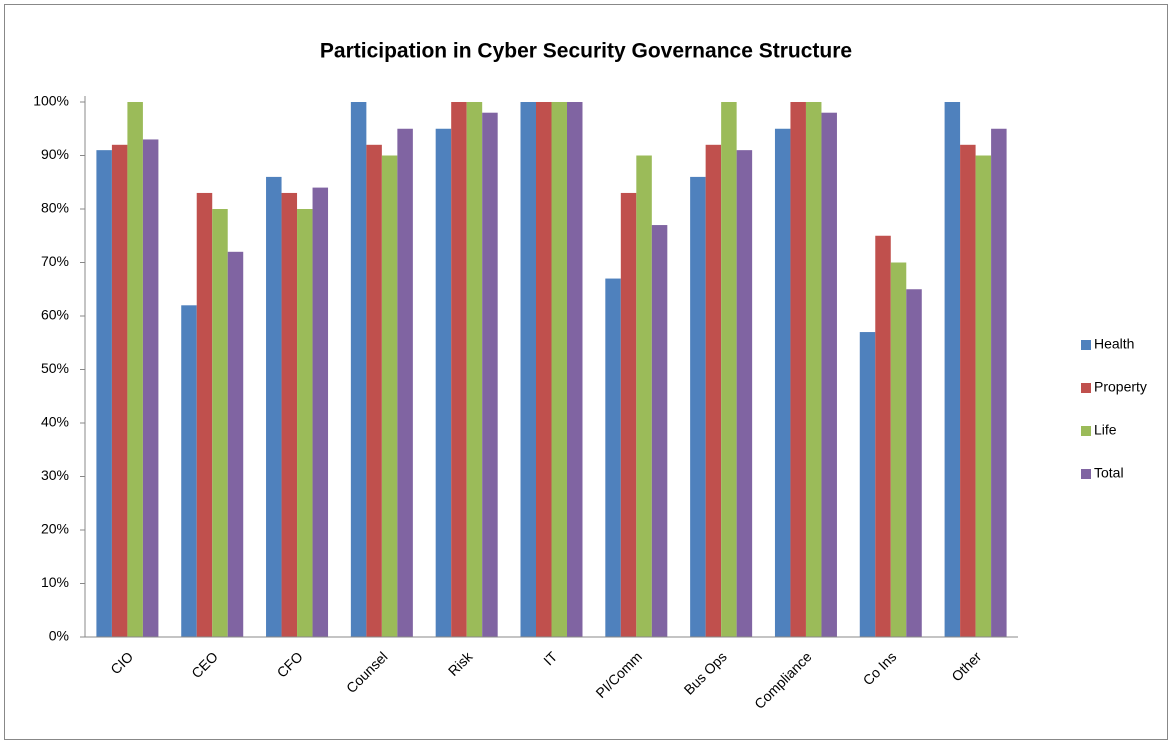  Describe the element at coordinates (51, 101) in the screenshot. I see `y-tick-label: 100%` at that location.